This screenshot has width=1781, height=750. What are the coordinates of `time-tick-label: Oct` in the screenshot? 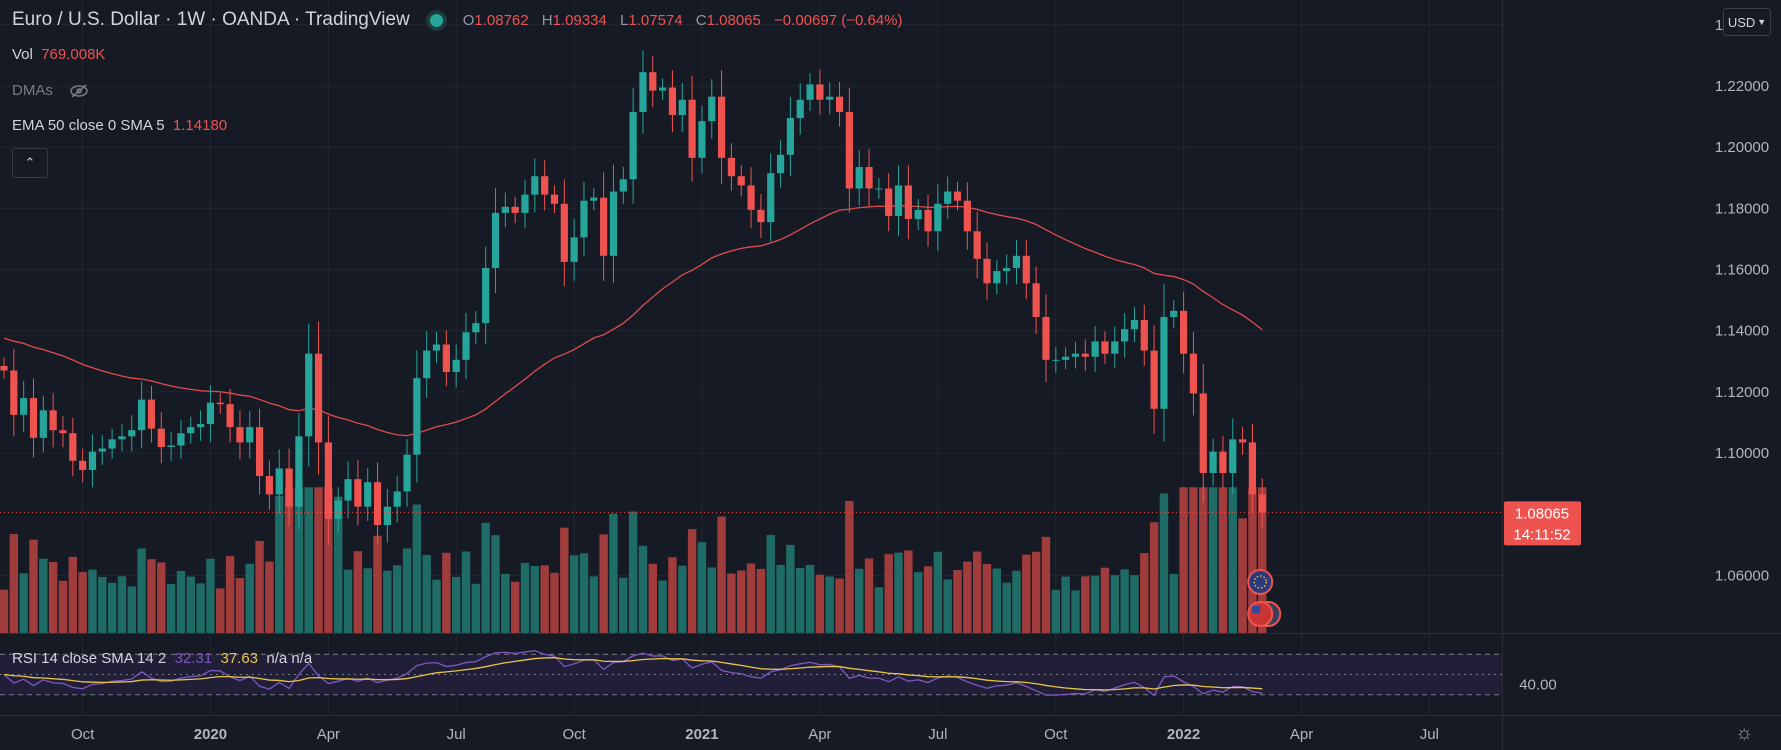 It's located at (83, 734).